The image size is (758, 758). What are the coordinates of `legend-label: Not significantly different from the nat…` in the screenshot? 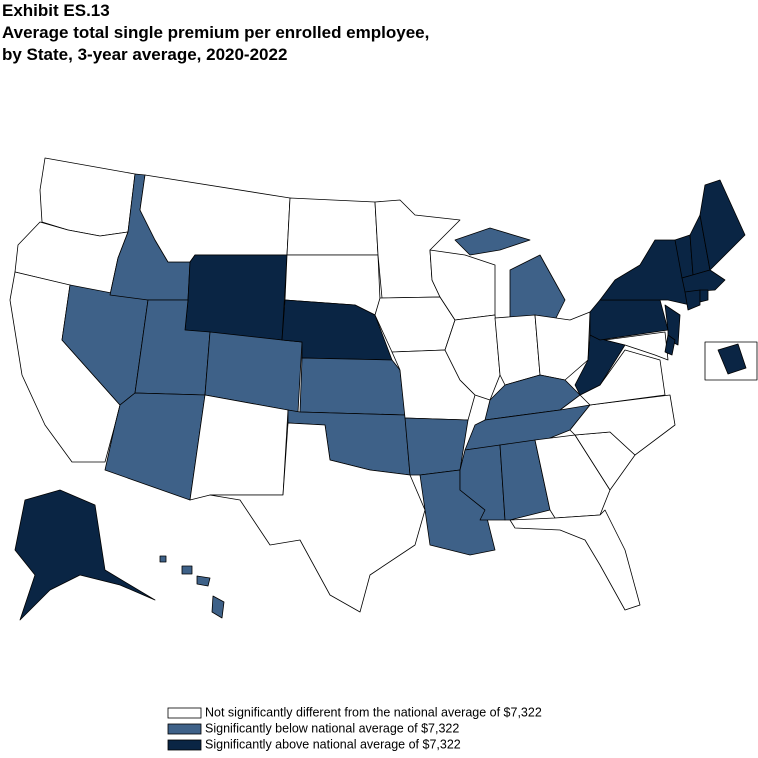 It's located at (373, 712).